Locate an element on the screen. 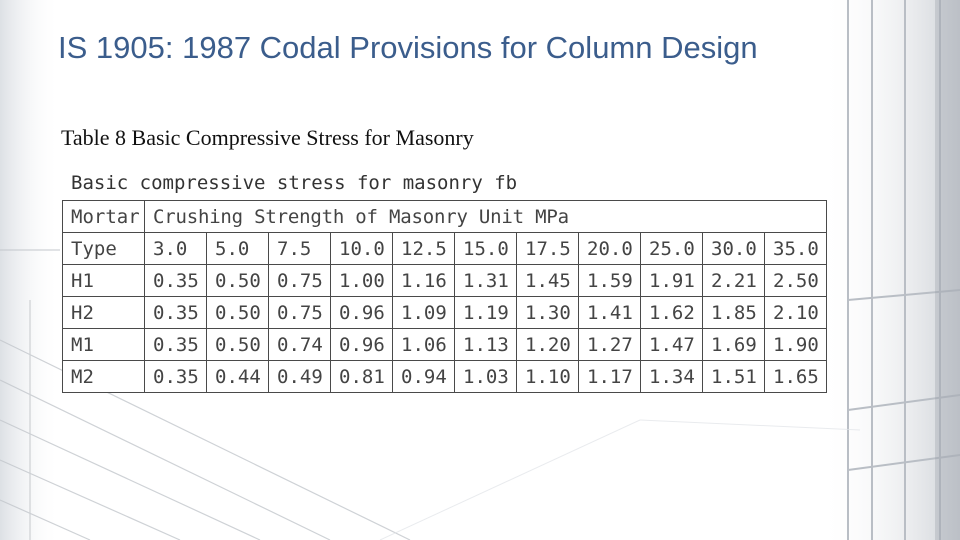  stress-cell: 1.27 is located at coordinates (609, 344).